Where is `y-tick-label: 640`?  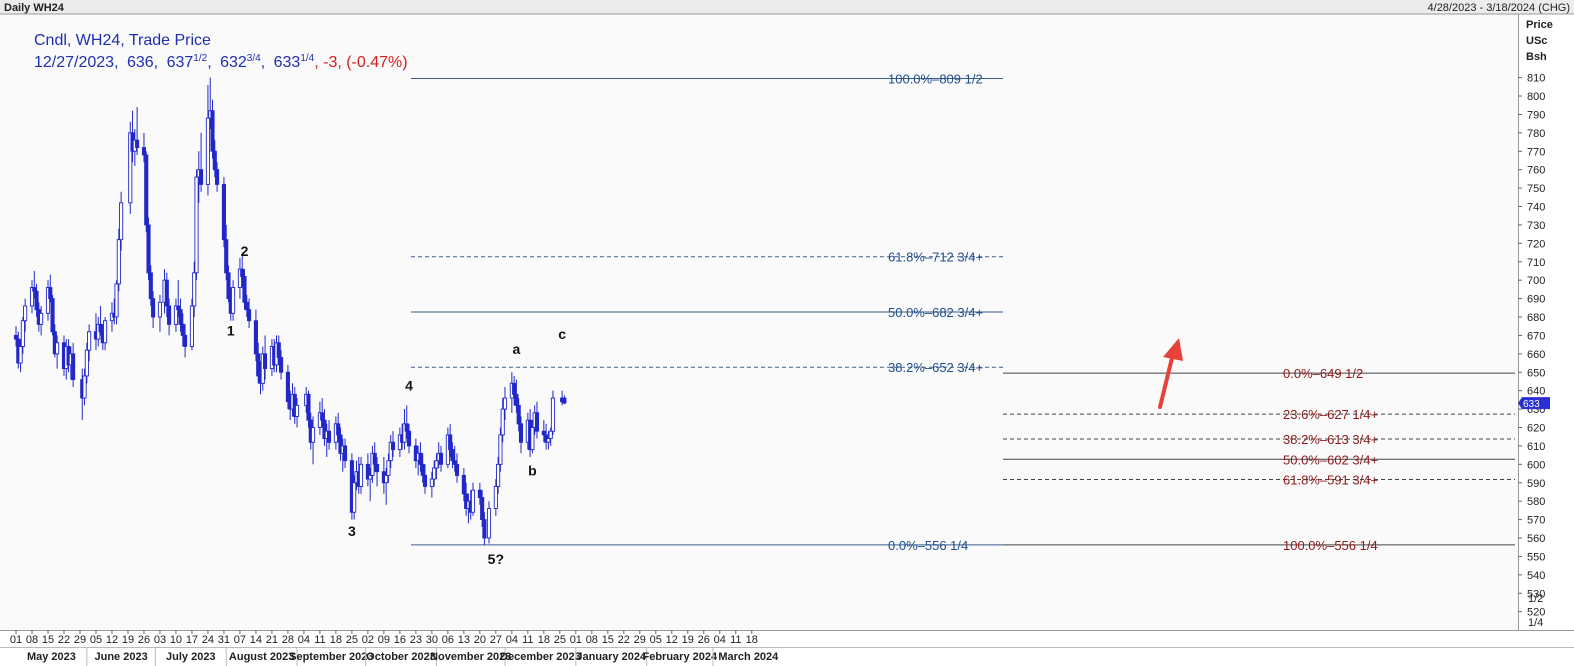
y-tick-label: 640 is located at coordinates (1536, 392).